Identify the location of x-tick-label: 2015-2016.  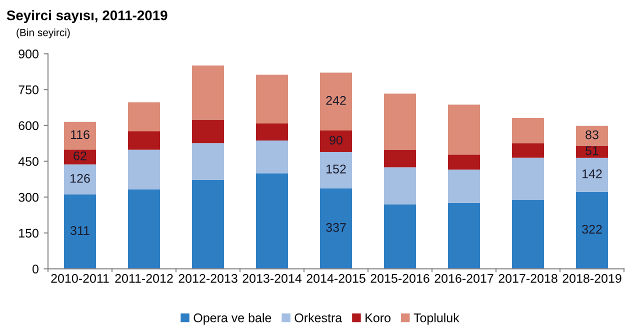
(400, 278).